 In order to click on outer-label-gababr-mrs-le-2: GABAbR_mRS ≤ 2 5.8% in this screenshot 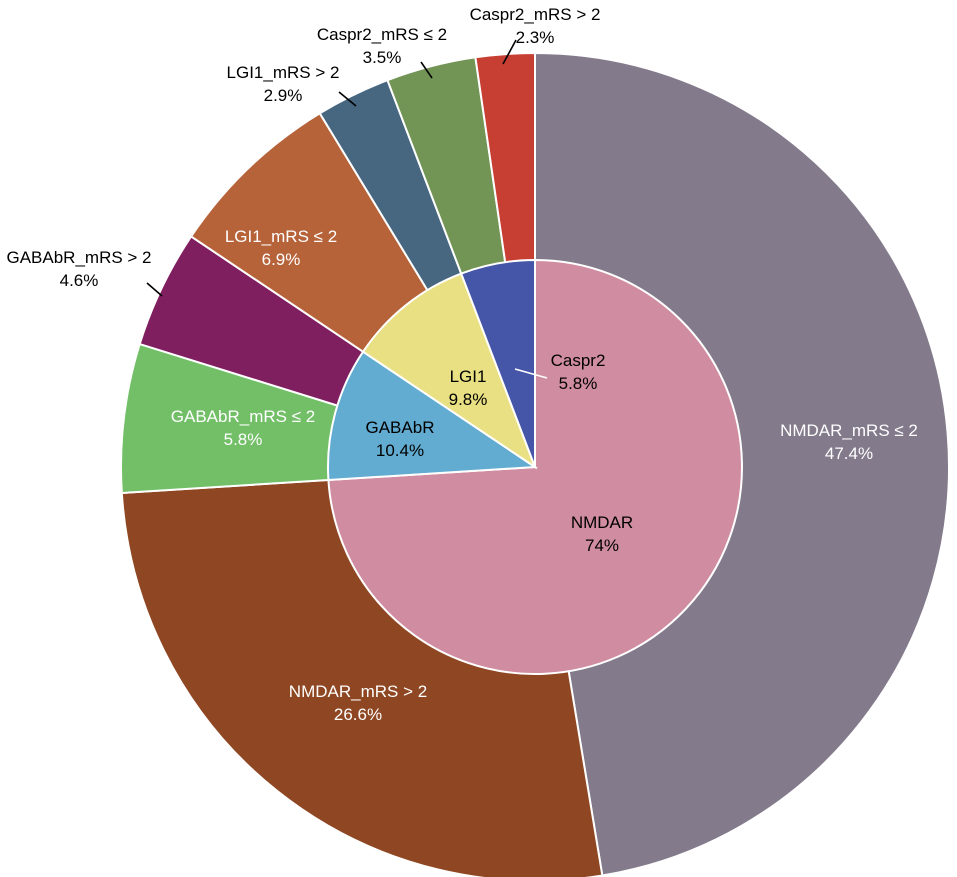, I will do `click(243, 428)`.